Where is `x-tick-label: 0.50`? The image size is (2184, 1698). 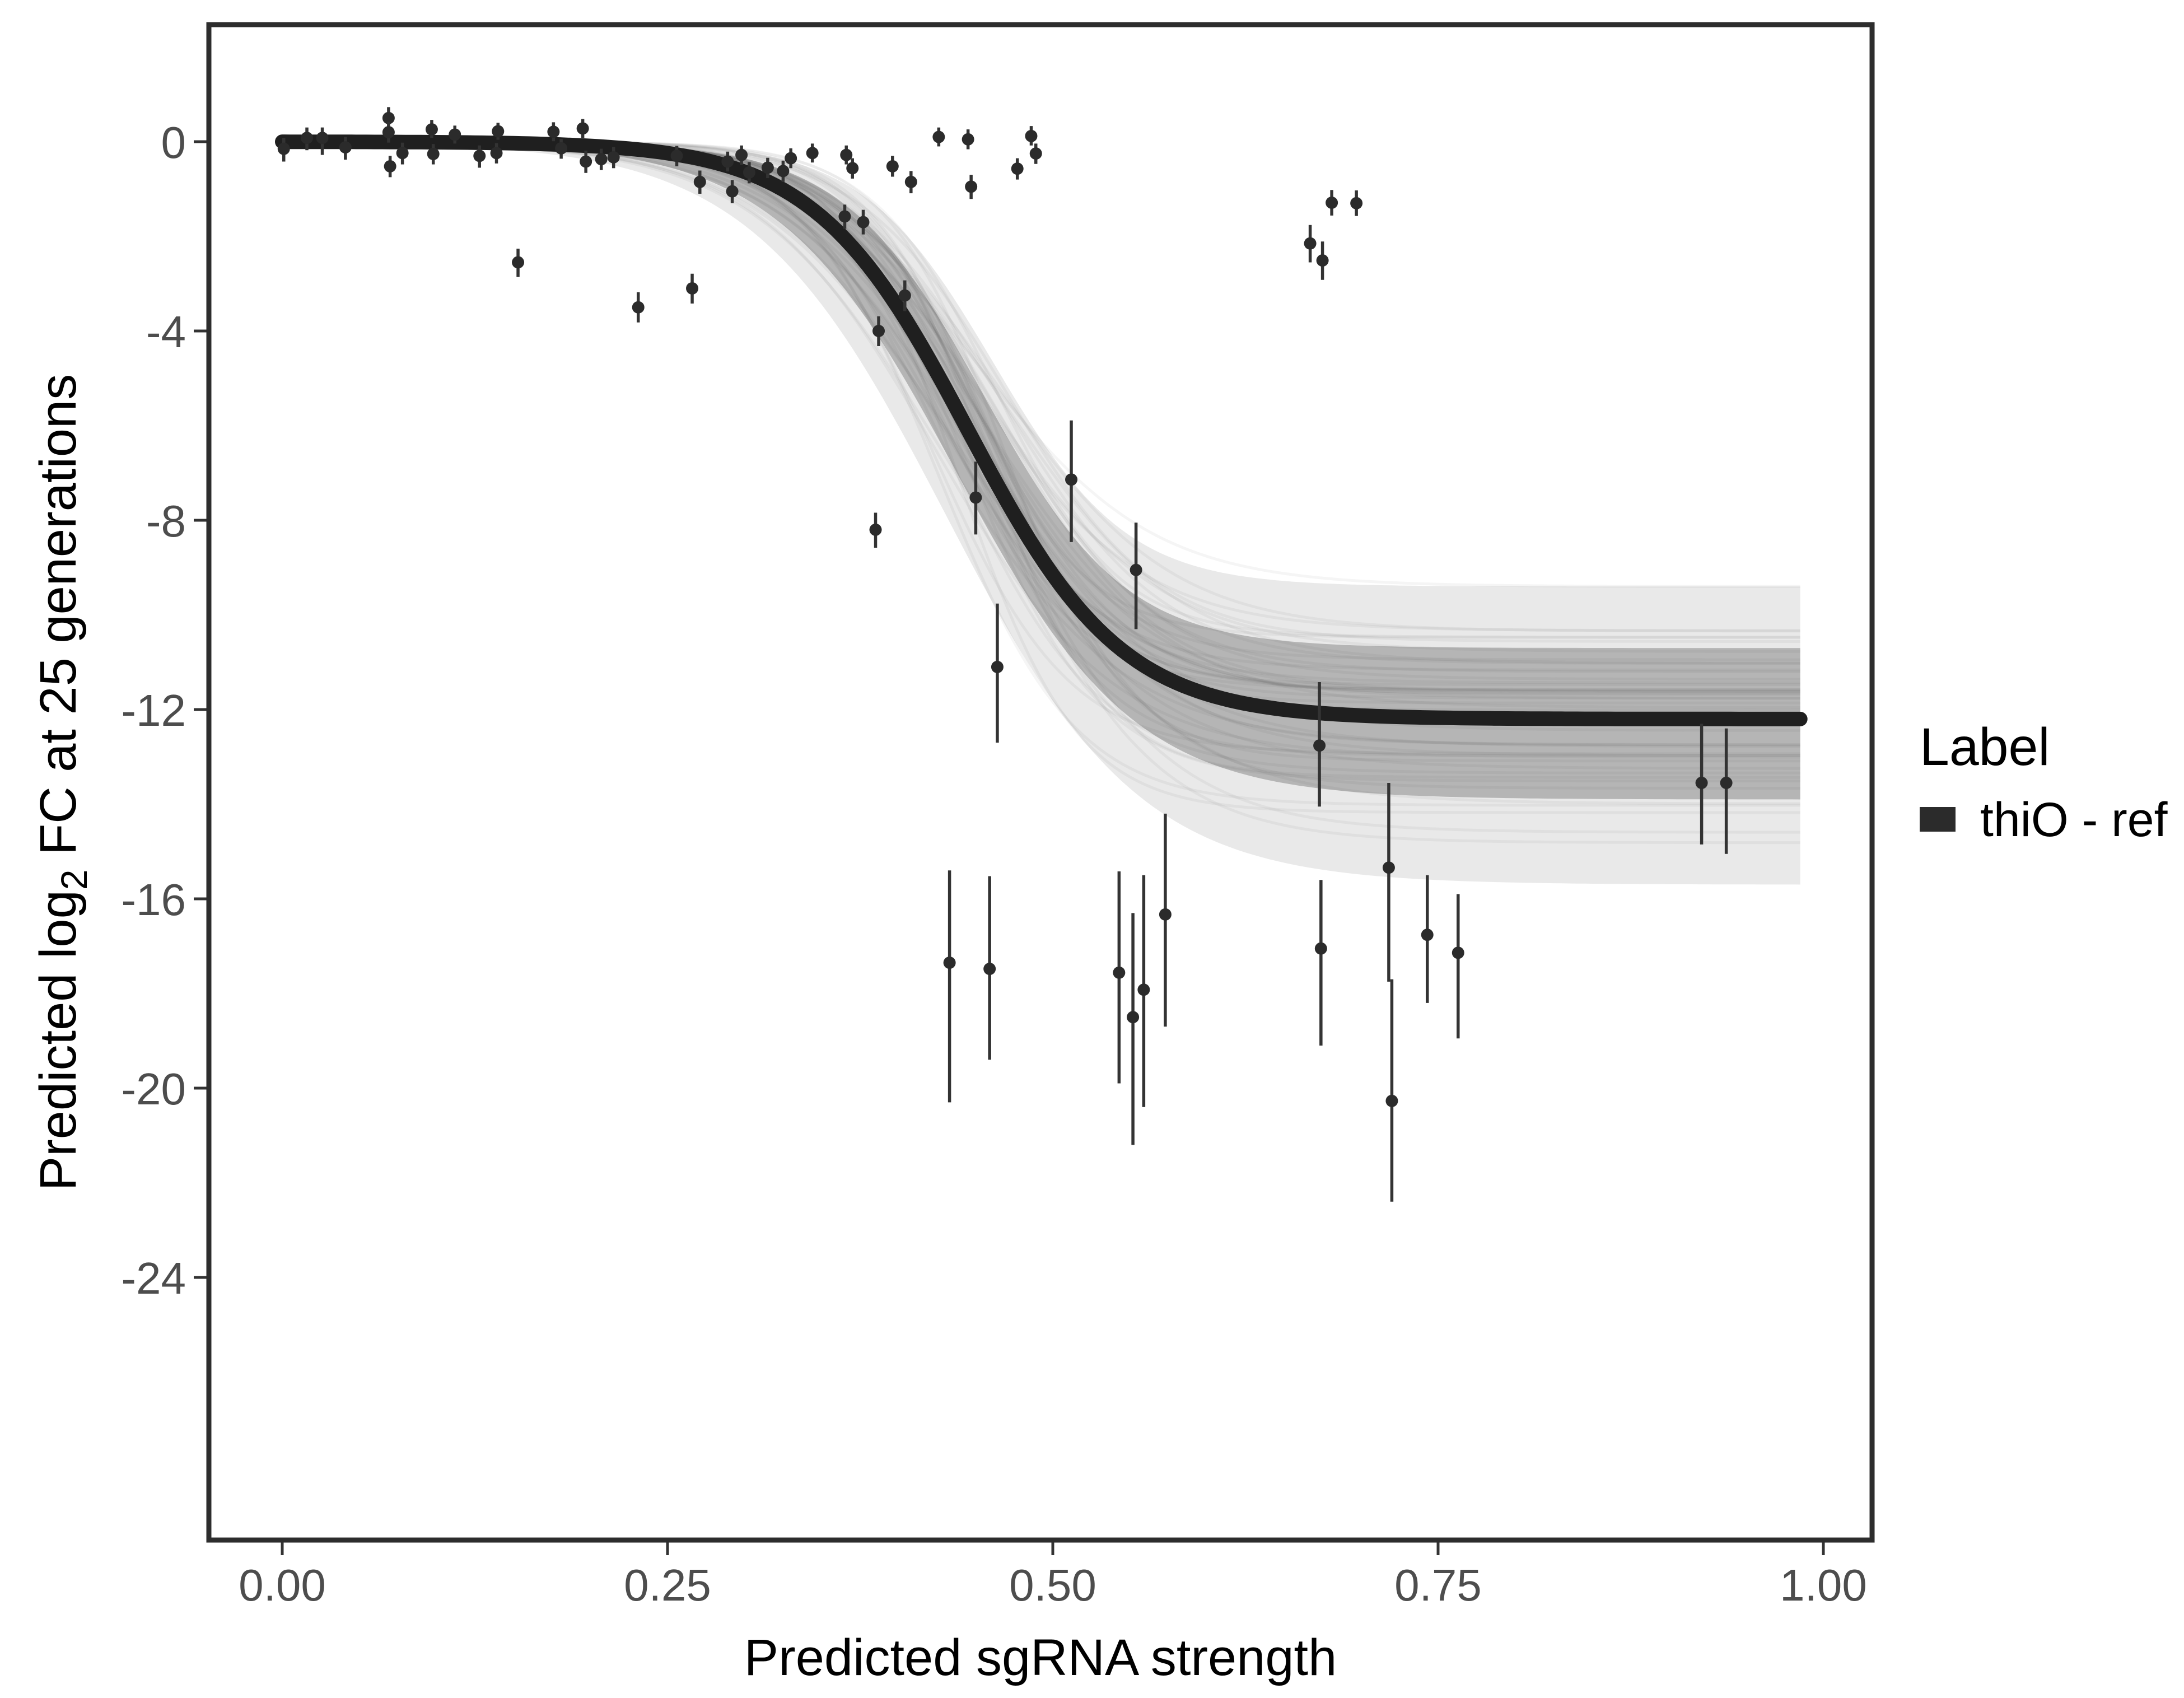
x-tick-label: 0.50 is located at coordinates (1053, 1585).